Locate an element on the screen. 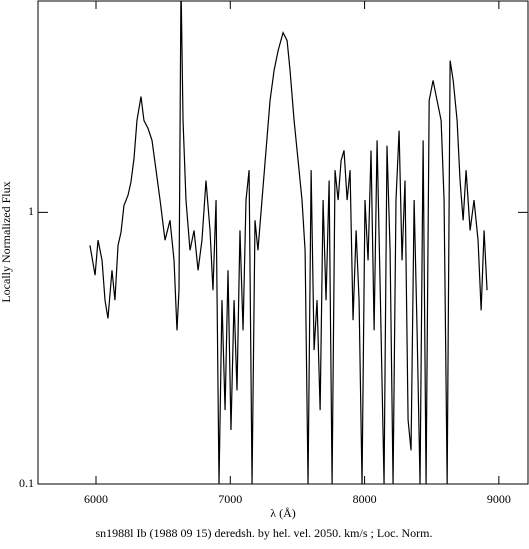 The width and height of the screenshot is (529, 549). y-axis-label: Locally Normalized Flux is located at coordinates (6, 241).